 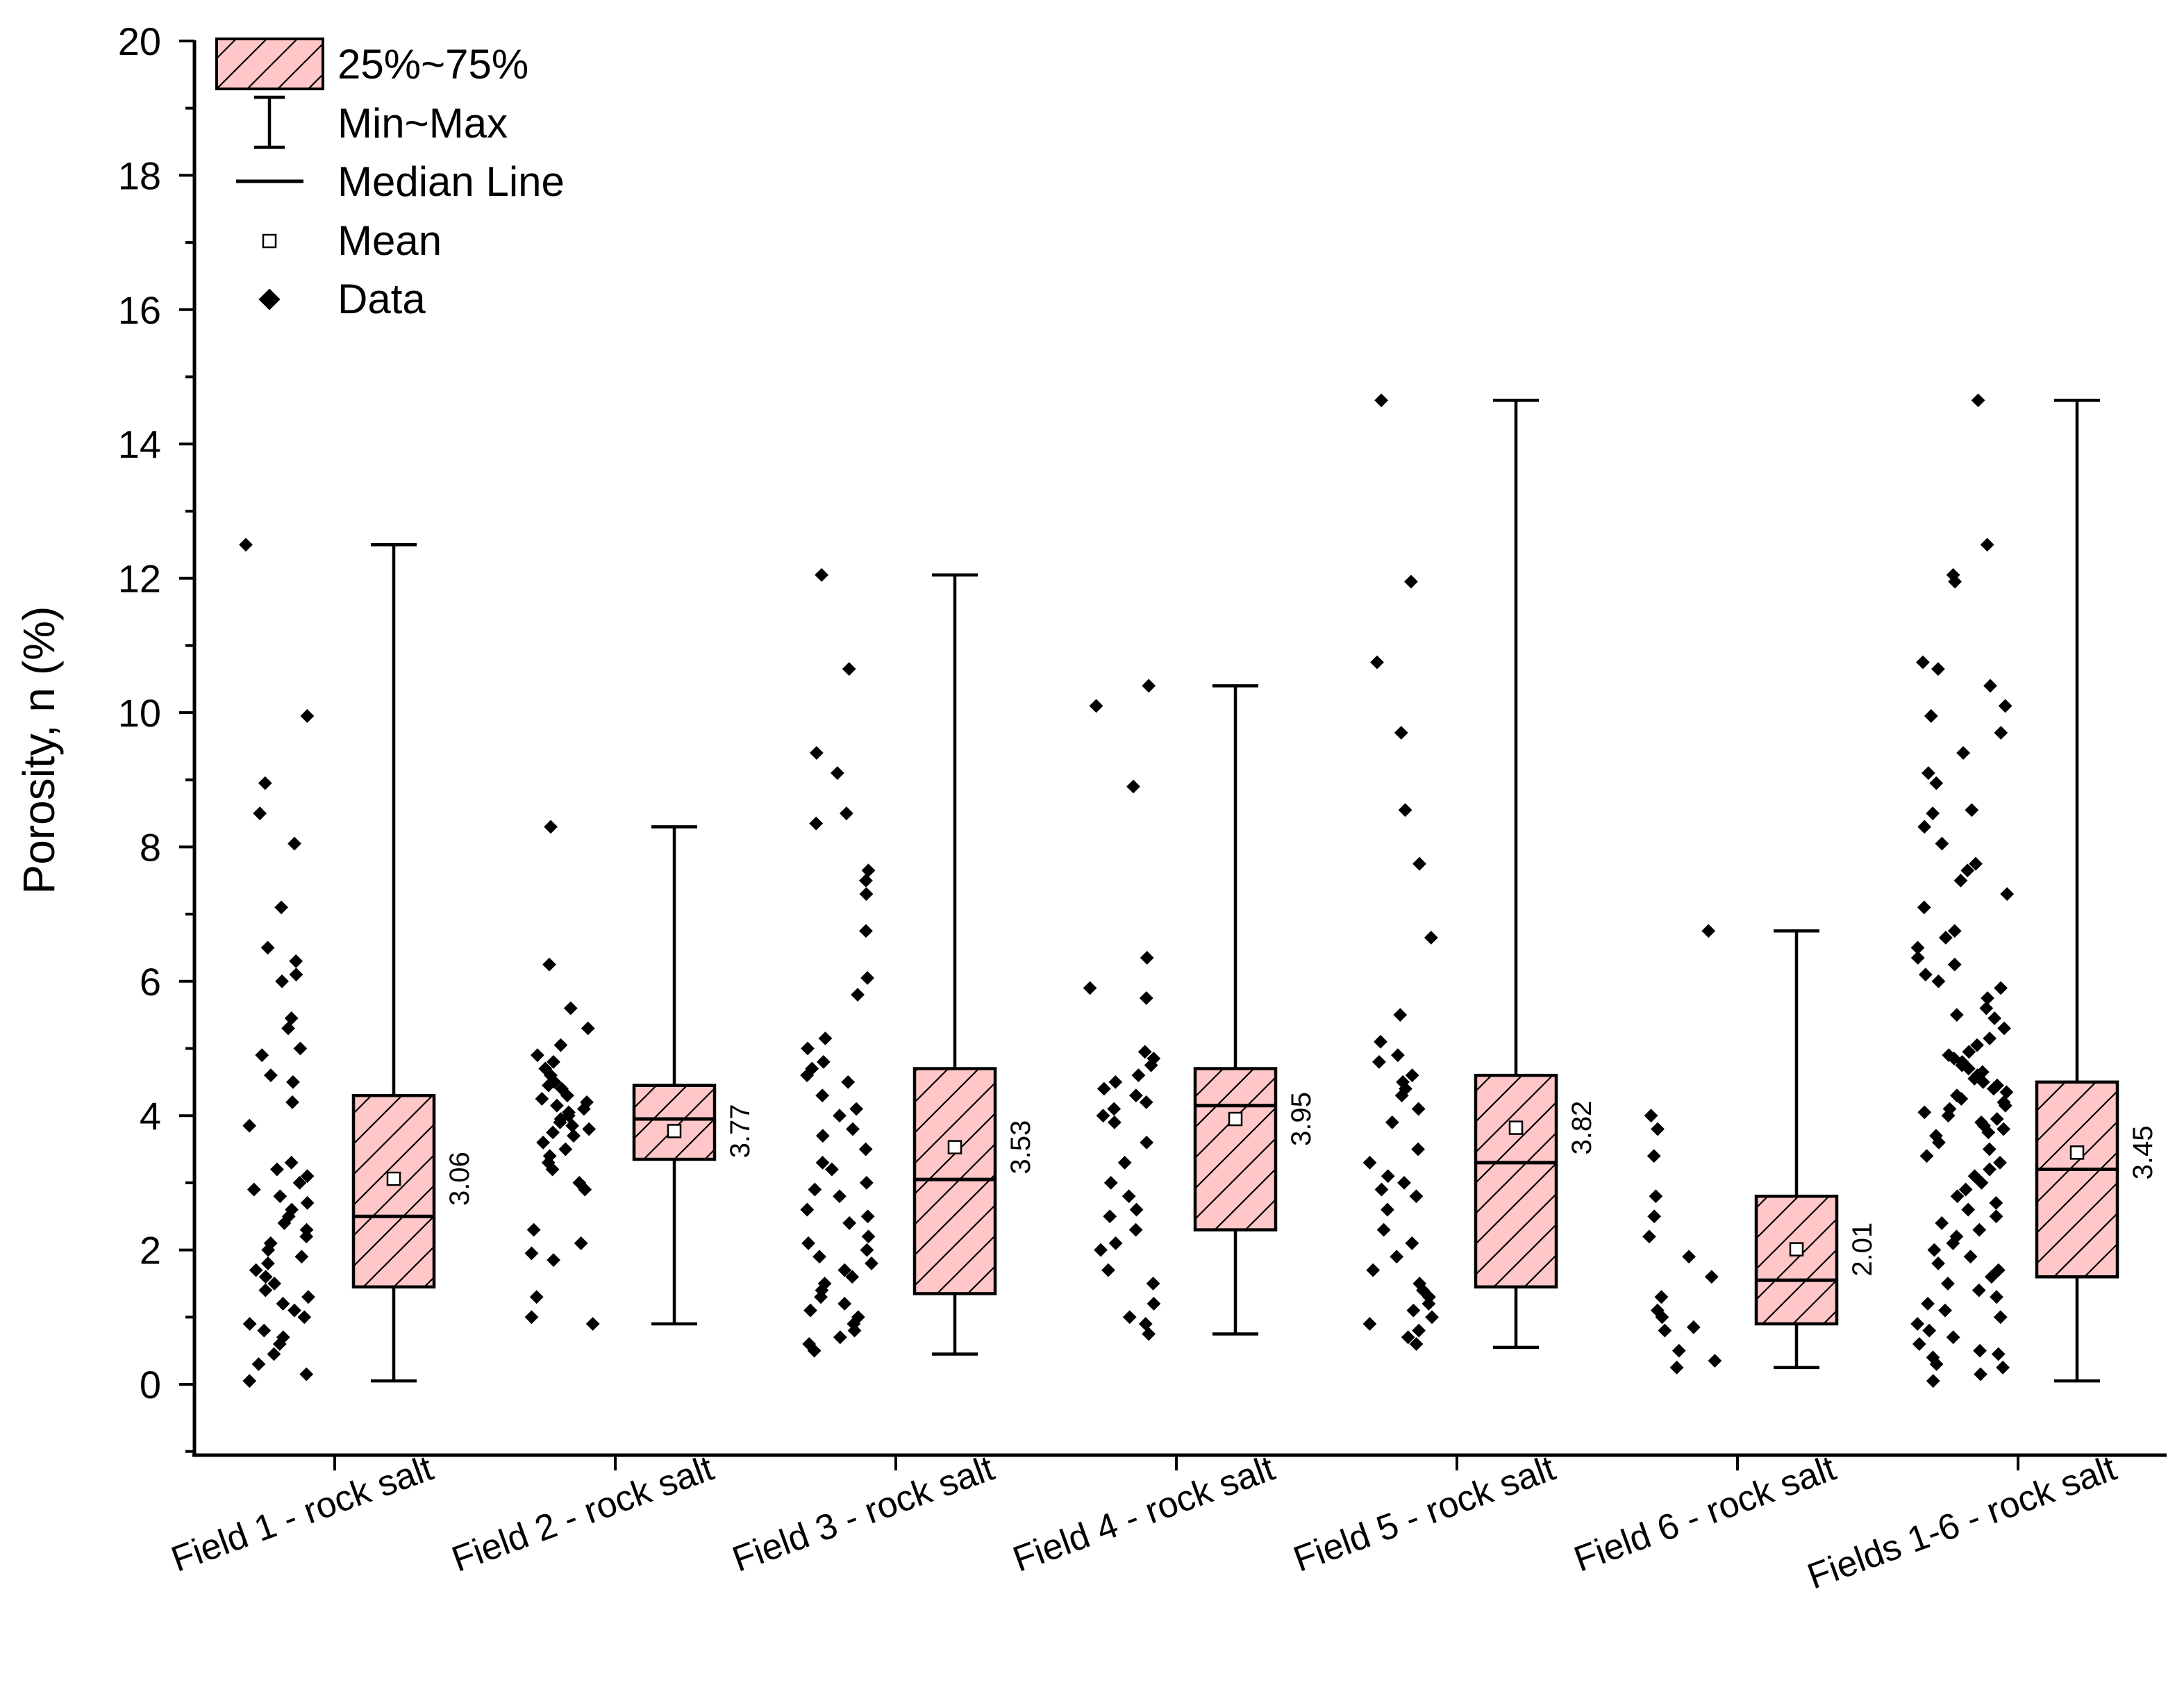 I want to click on legend-label-median: Median Line, so click(x=451, y=182).